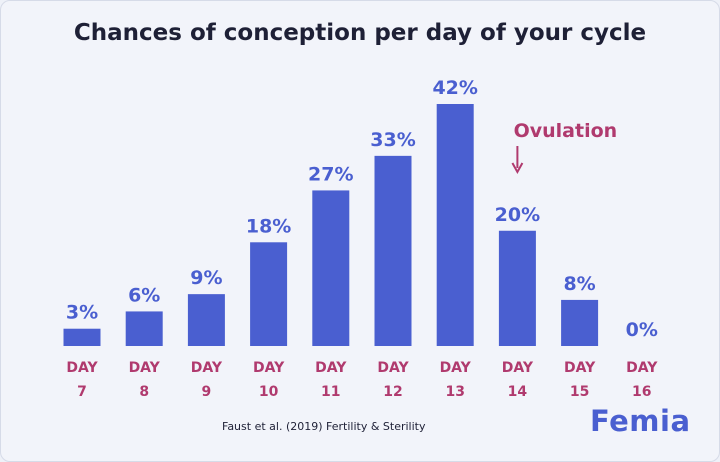 The width and height of the screenshot is (720, 462). I want to click on x-tick-label-4-line-1: DAY, so click(269, 368).